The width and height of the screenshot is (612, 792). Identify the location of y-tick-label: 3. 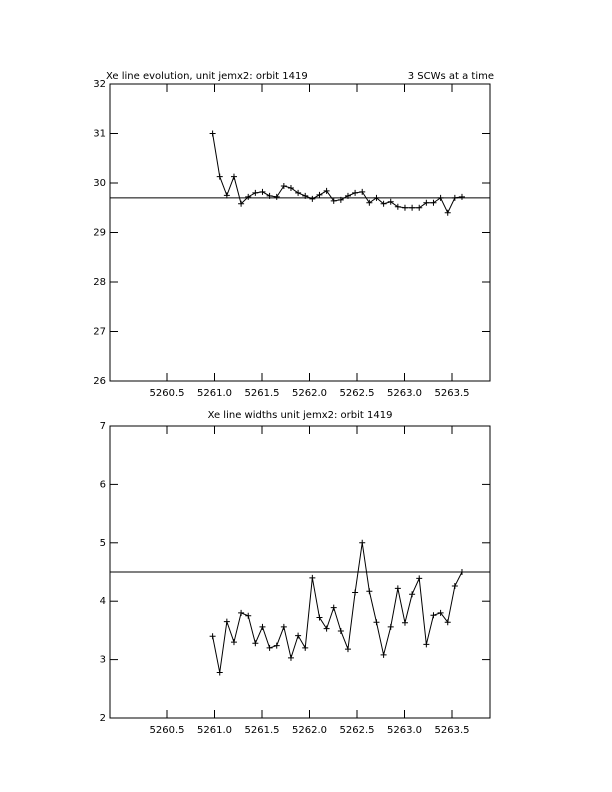
(103, 660).